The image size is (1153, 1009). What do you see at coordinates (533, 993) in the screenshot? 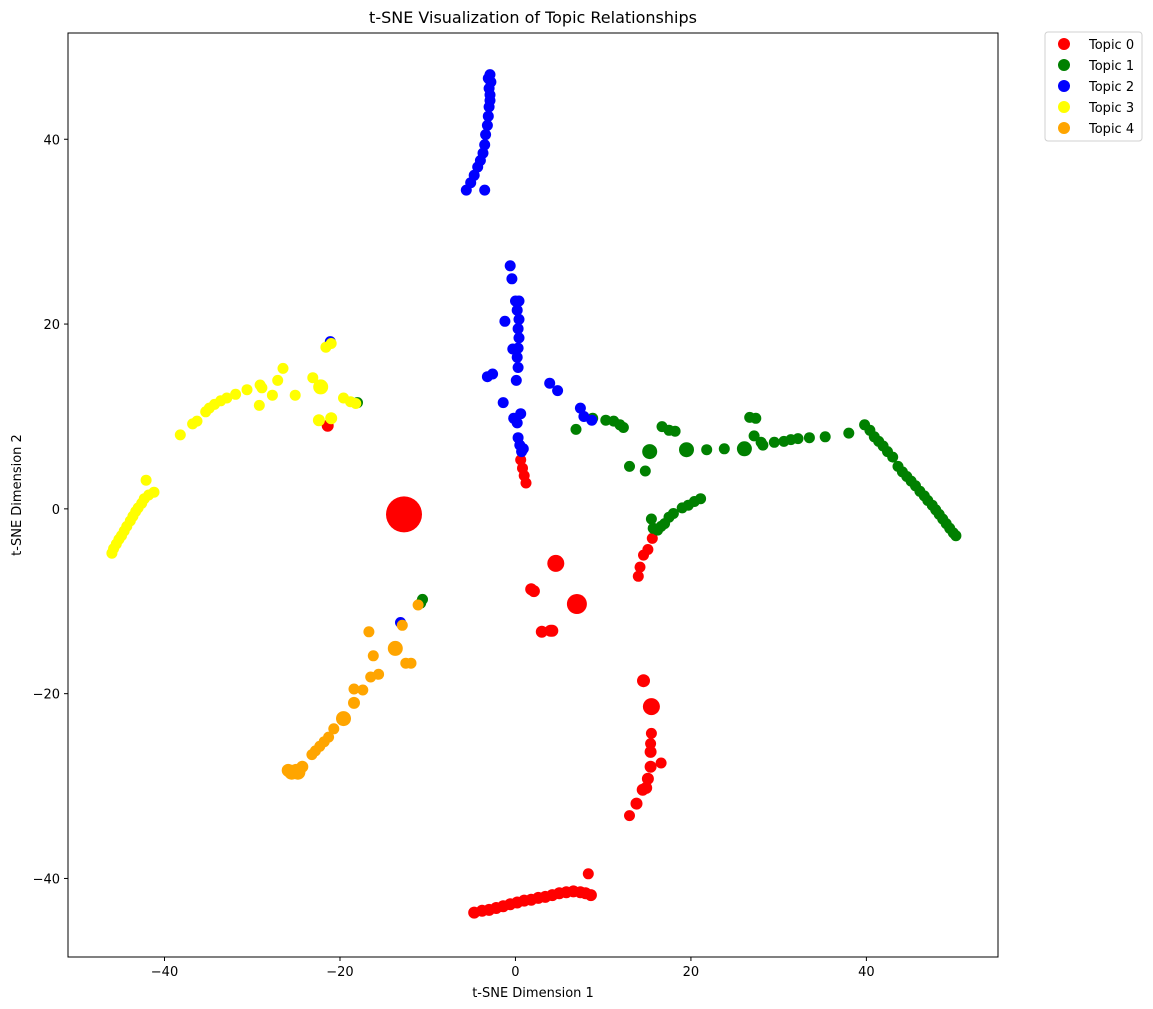
I see `x-axis-label: t-SNE Dimension 1` at bounding box center [533, 993].